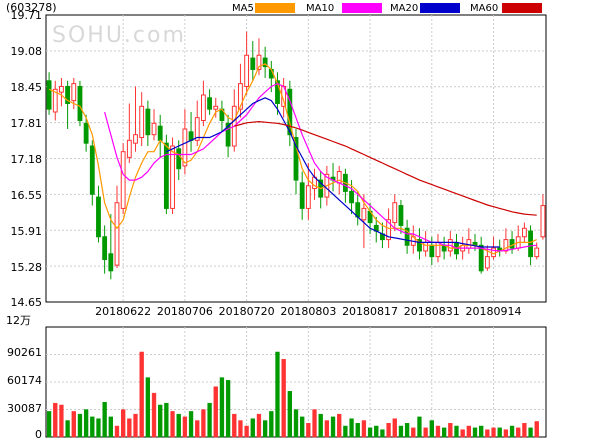 This screenshot has height=440, width=600. I want to click on price-tick-label: 15.28, so click(27, 267).